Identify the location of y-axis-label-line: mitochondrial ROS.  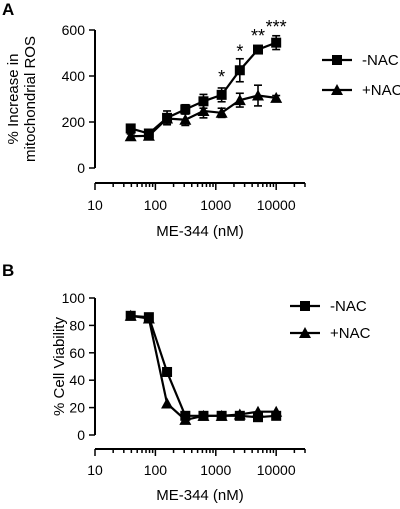
(30, 99).